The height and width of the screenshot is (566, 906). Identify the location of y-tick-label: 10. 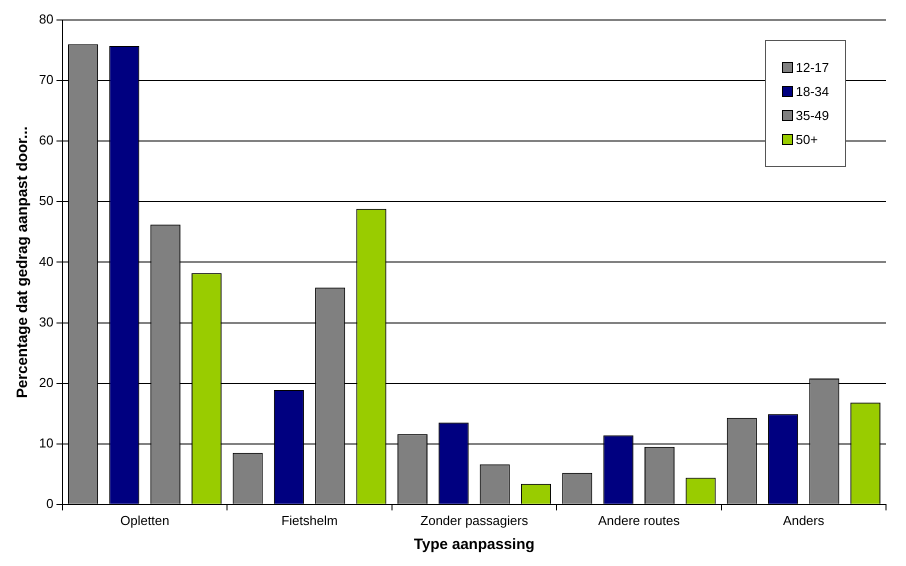
(46, 442).